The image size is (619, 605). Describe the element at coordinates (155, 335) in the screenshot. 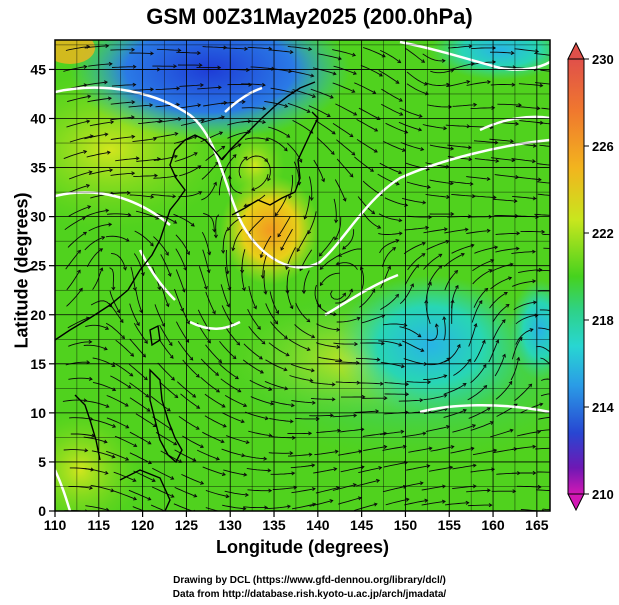

I see `coastline-taiwan` at that location.